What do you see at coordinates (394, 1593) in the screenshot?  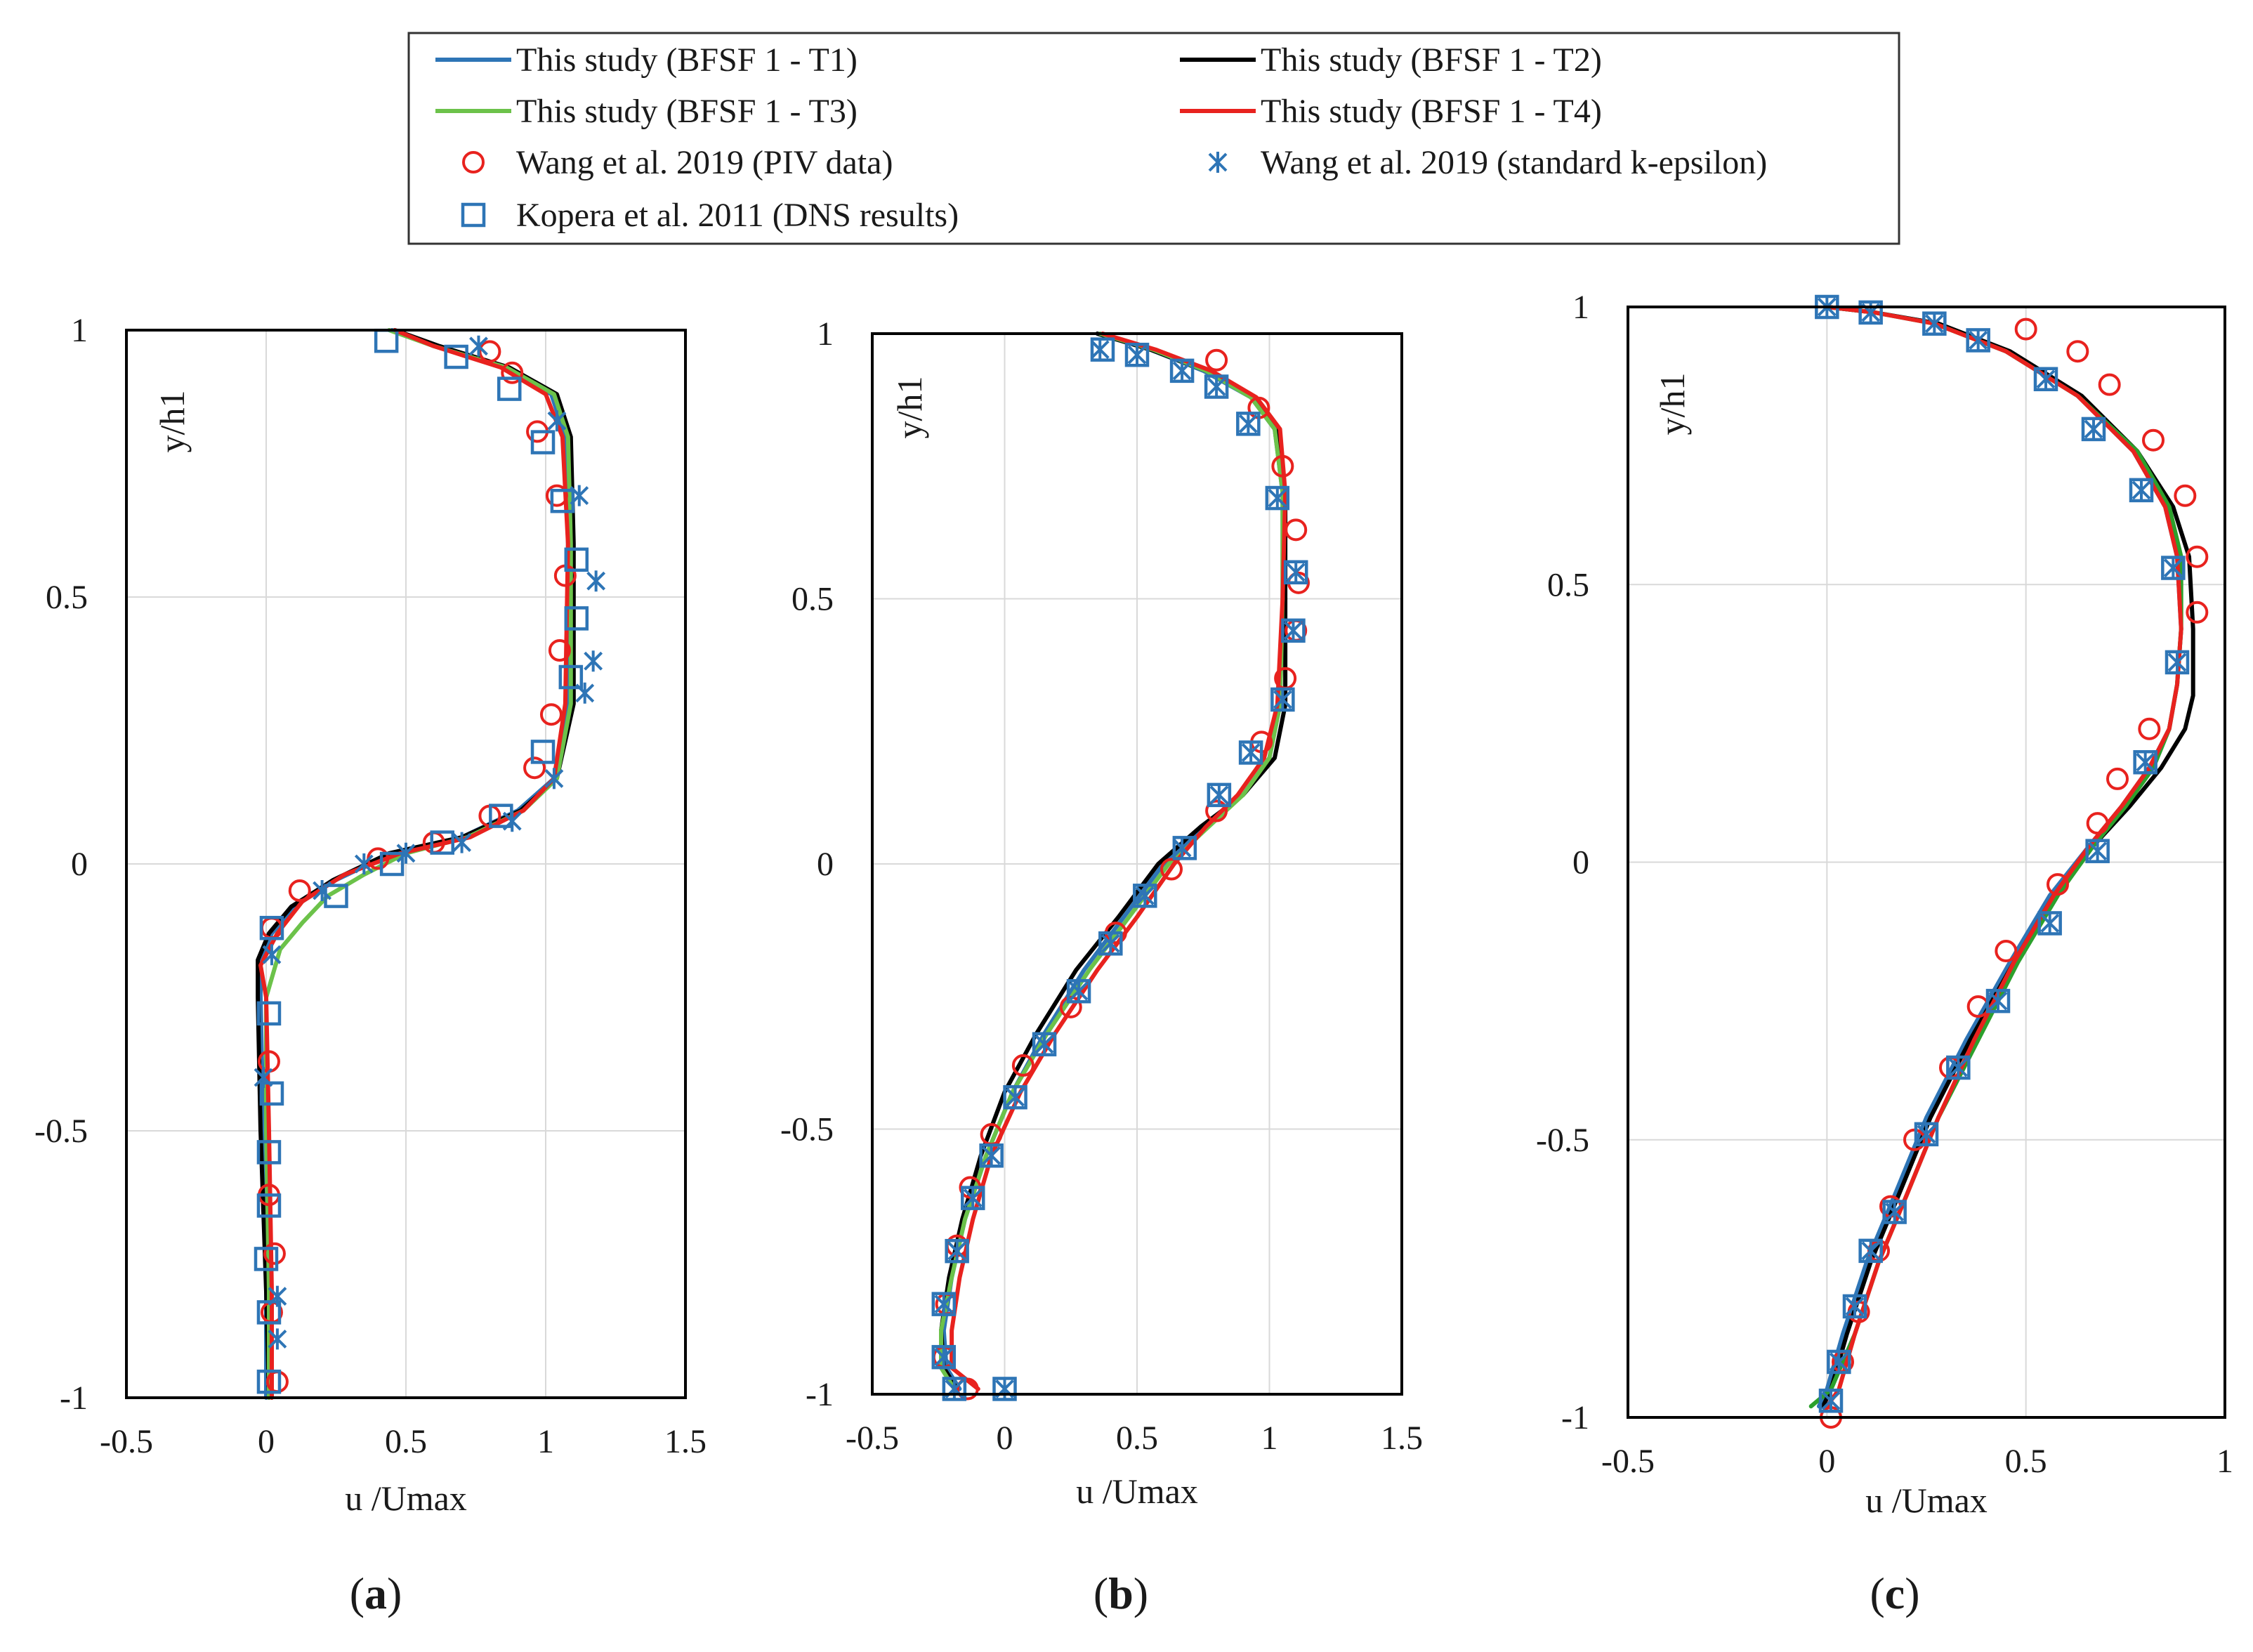 I see `panel-label-close: )` at bounding box center [394, 1593].